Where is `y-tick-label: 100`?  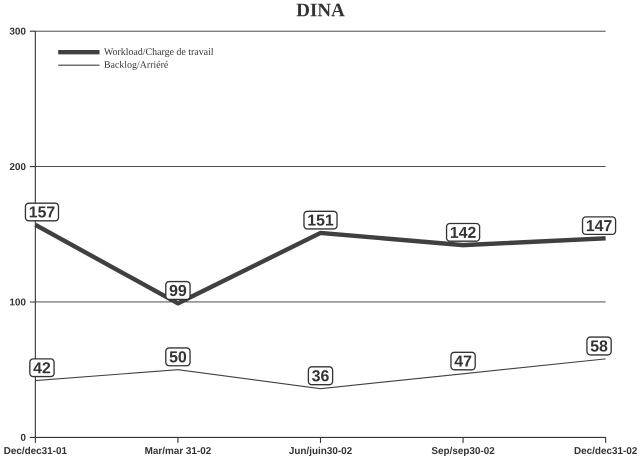 y-tick-label: 100 is located at coordinates (18, 302).